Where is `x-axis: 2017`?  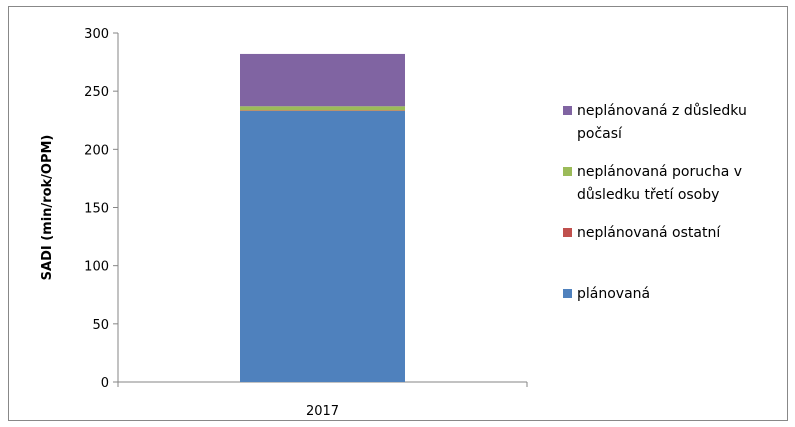 x-axis: 2017 is located at coordinates (322, 400).